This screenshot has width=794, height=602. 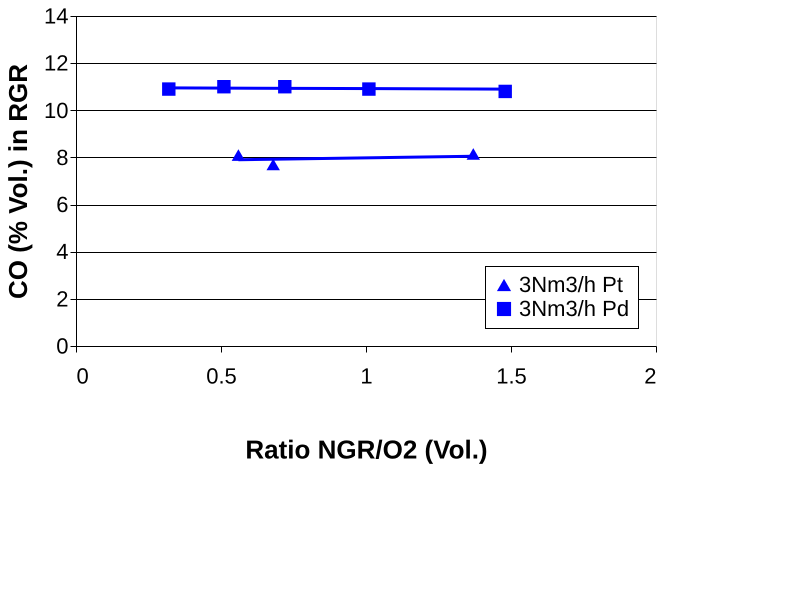 I want to click on legend-label: 3Nm3/h Pt, so click(x=571, y=284).